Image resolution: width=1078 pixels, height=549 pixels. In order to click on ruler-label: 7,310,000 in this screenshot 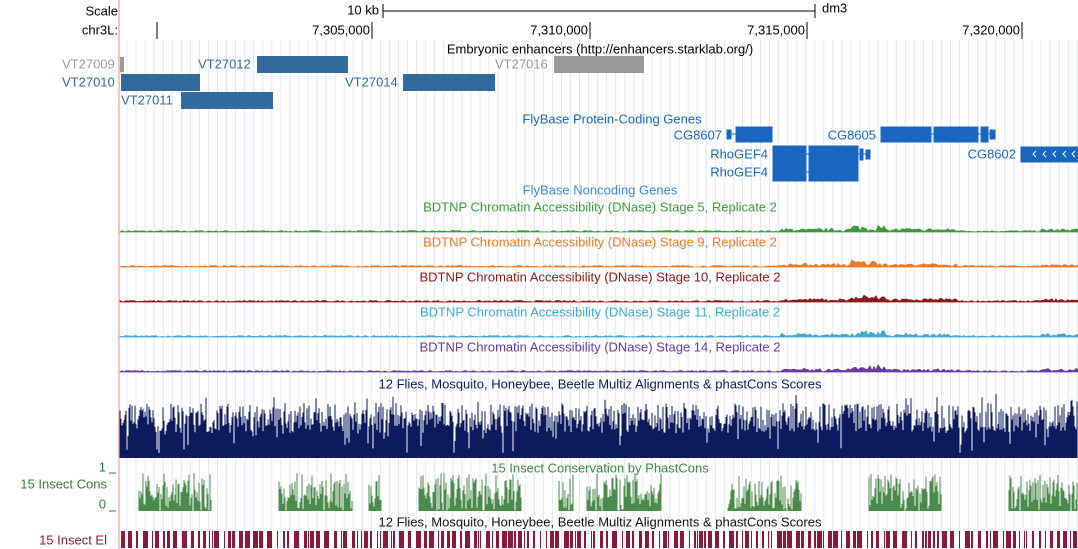, I will do `click(559, 29)`.